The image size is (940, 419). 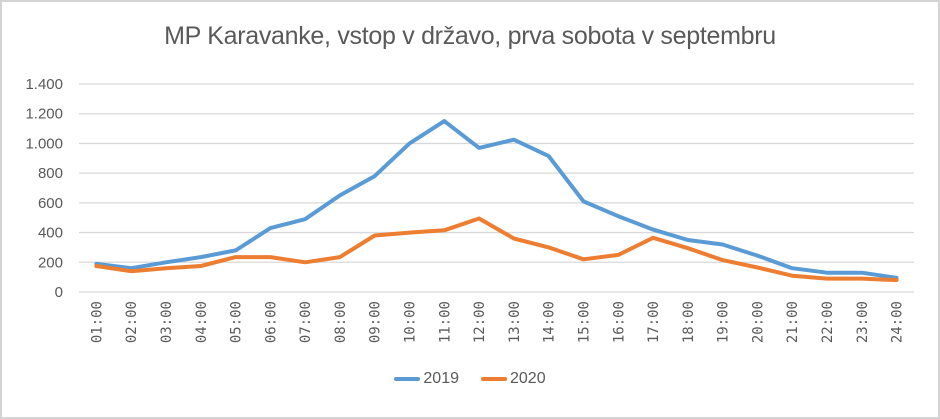 What do you see at coordinates (132, 322) in the screenshot?
I see `x-tick-label: 02:00` at bounding box center [132, 322].